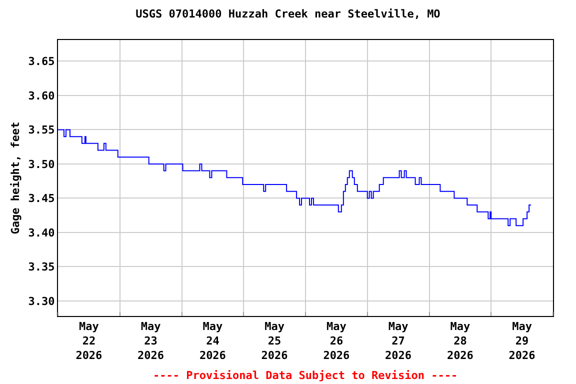 Image resolution: width=576 pixels, height=384 pixels. I want to click on y-tick-label: 3.40, so click(41, 233).